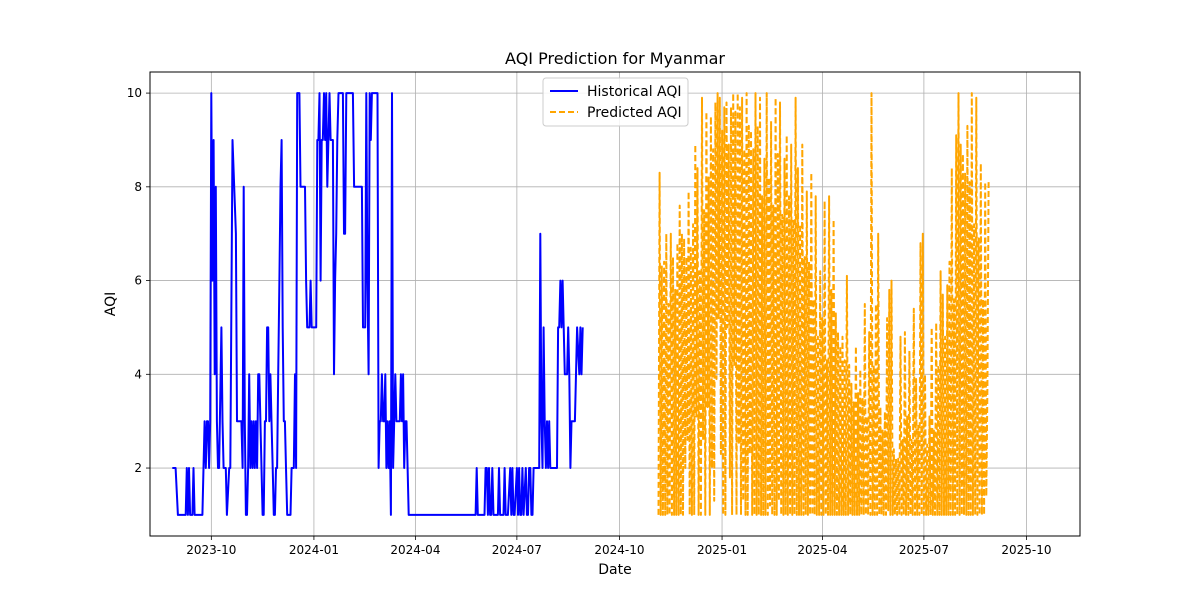  I want to click on y-tick-label: 8, so click(138, 187).